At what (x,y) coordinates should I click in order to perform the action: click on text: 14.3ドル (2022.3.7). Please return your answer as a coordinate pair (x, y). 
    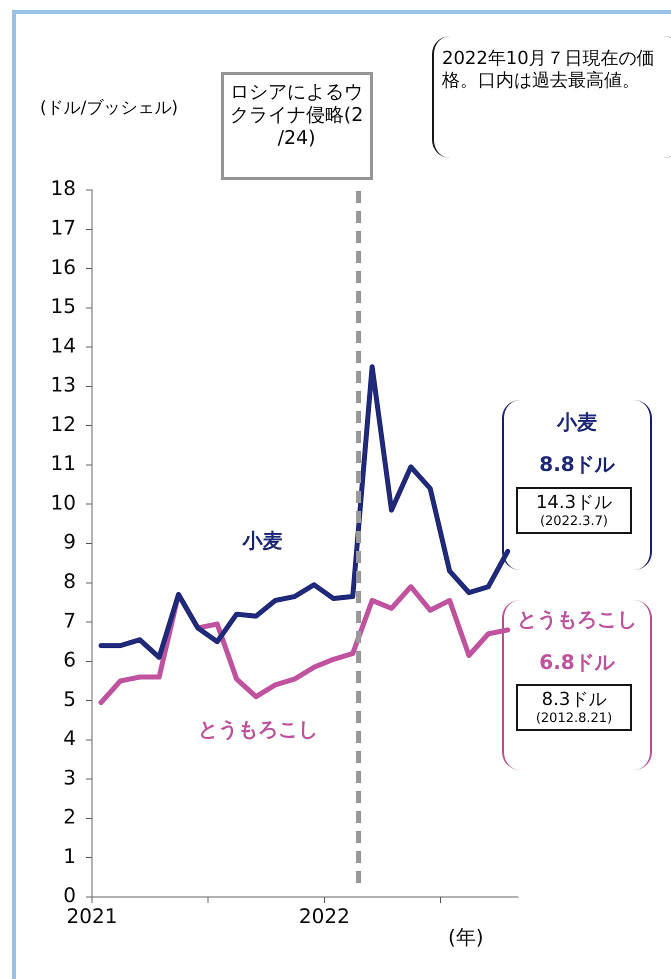
    Looking at the image, I should click on (574, 511).